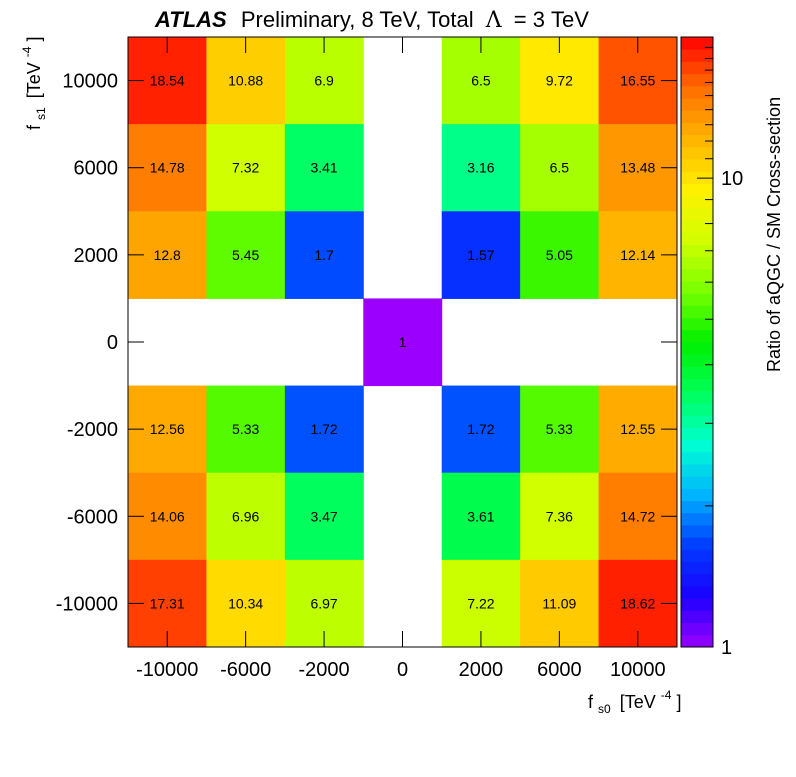  What do you see at coordinates (245, 603) in the screenshot?
I see `cell-value-label: 10.34` at bounding box center [245, 603].